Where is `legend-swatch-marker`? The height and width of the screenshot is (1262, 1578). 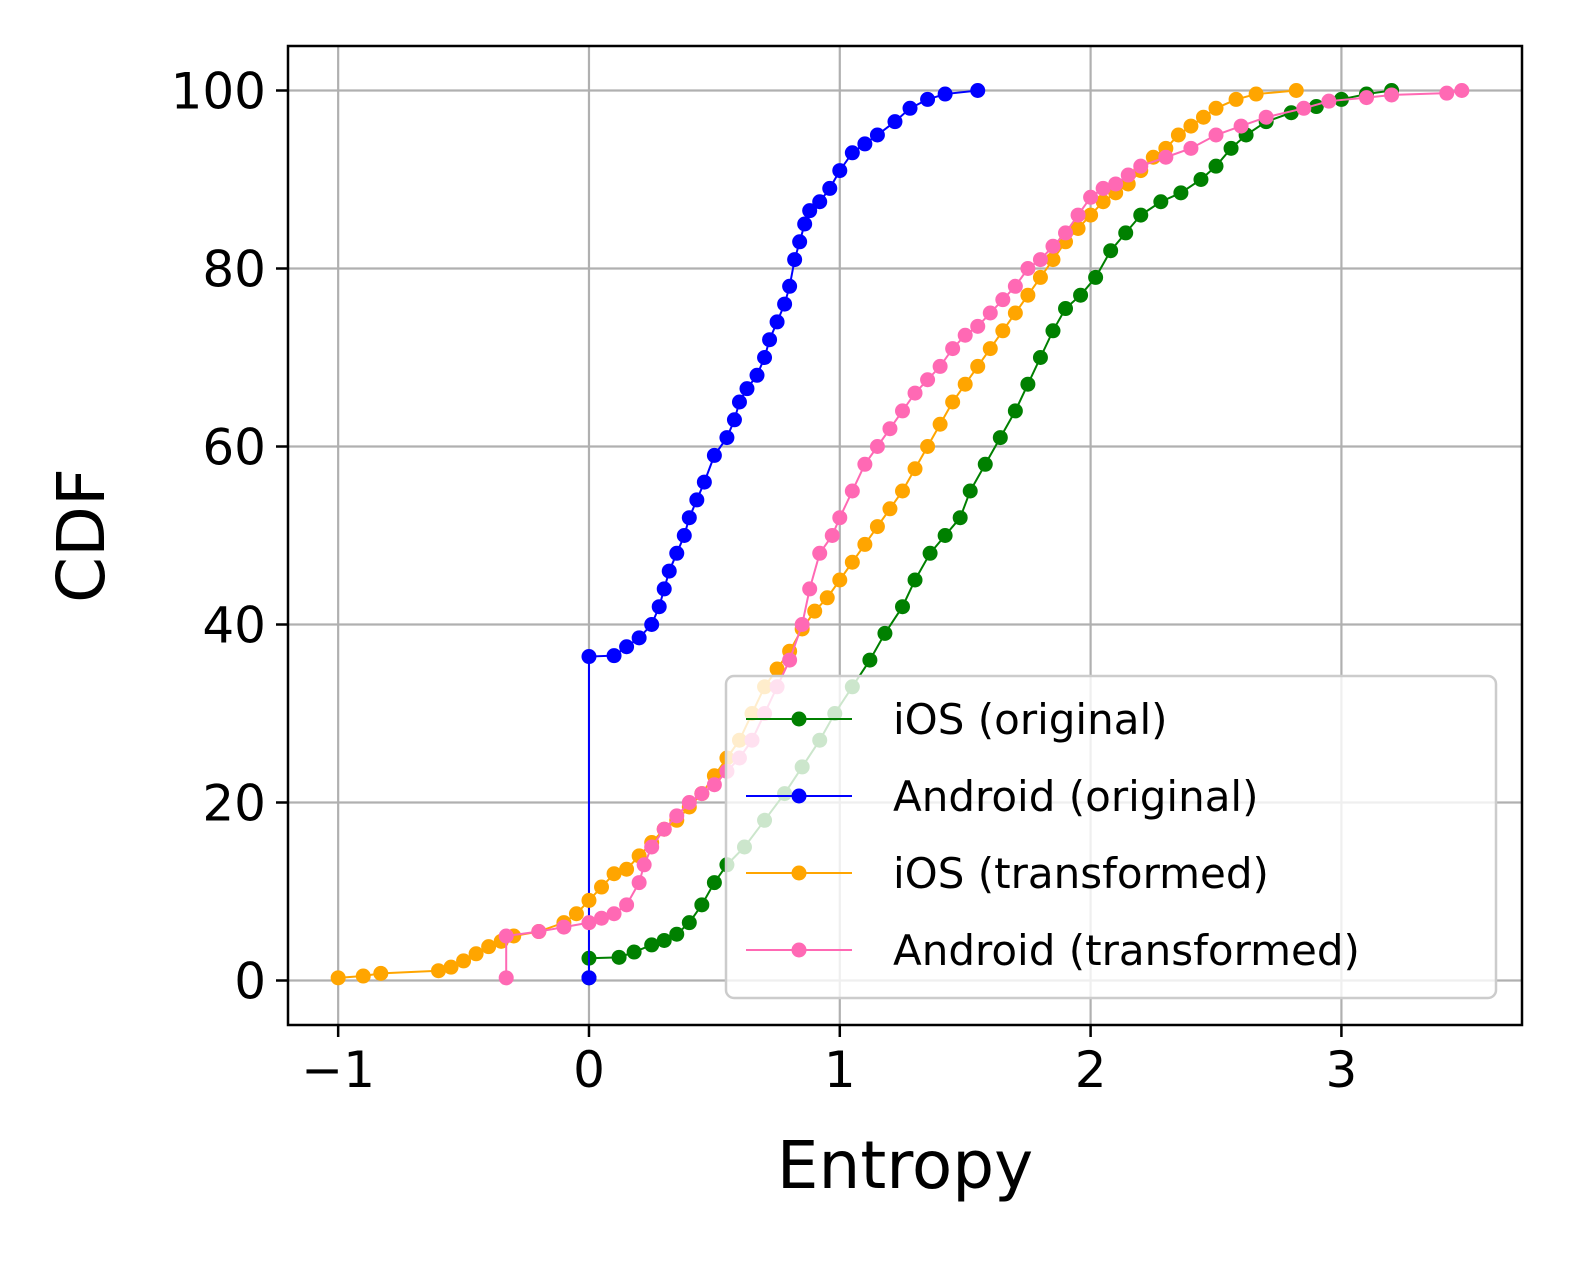 legend-swatch-marker is located at coordinates (799, 873).